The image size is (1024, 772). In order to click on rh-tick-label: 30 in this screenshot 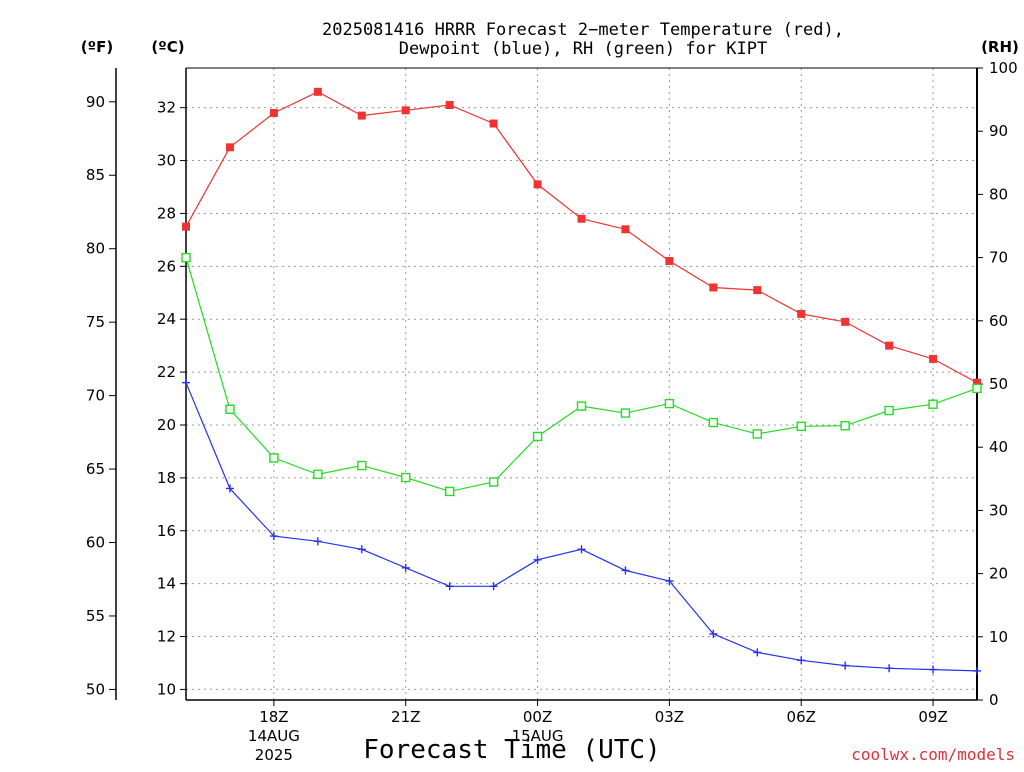, I will do `click(998, 510)`.